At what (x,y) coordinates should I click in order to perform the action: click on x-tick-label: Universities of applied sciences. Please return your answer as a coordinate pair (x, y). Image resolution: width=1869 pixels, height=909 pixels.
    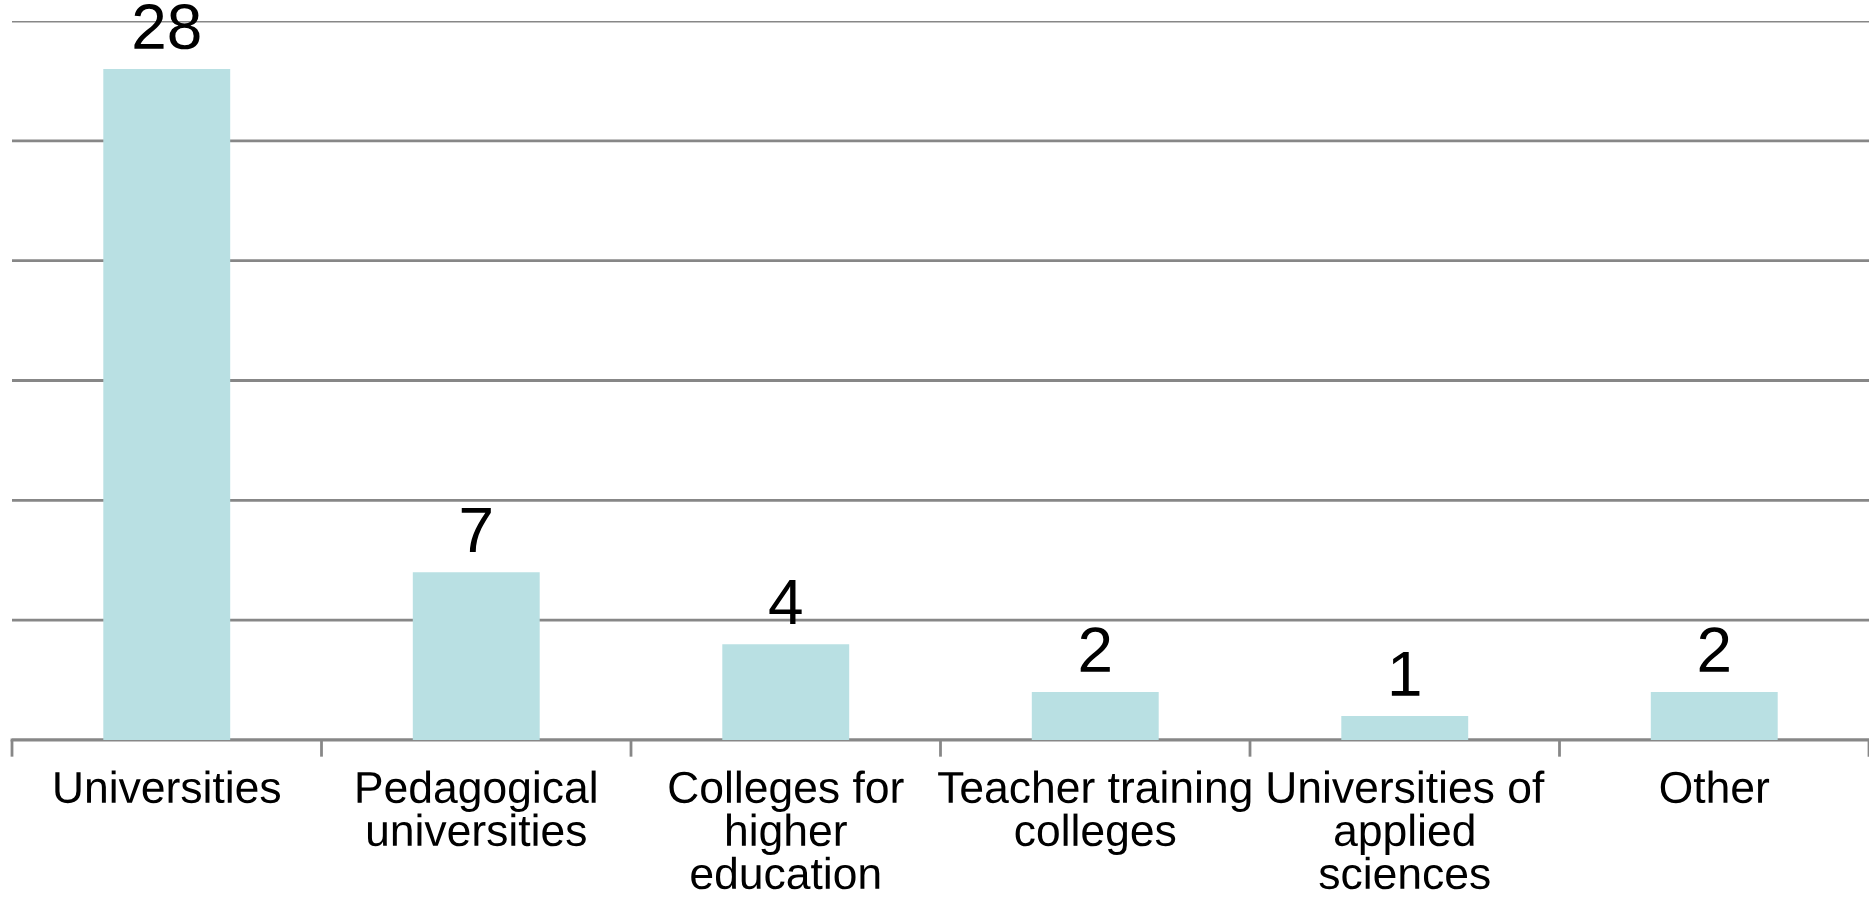
    Looking at the image, I should click on (1406, 830).